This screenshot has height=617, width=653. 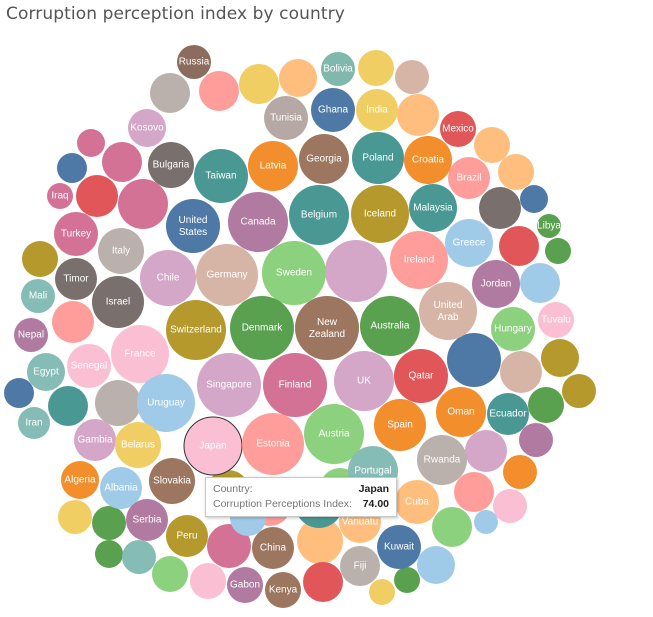 I want to click on bubble-oman, so click(x=461, y=412).